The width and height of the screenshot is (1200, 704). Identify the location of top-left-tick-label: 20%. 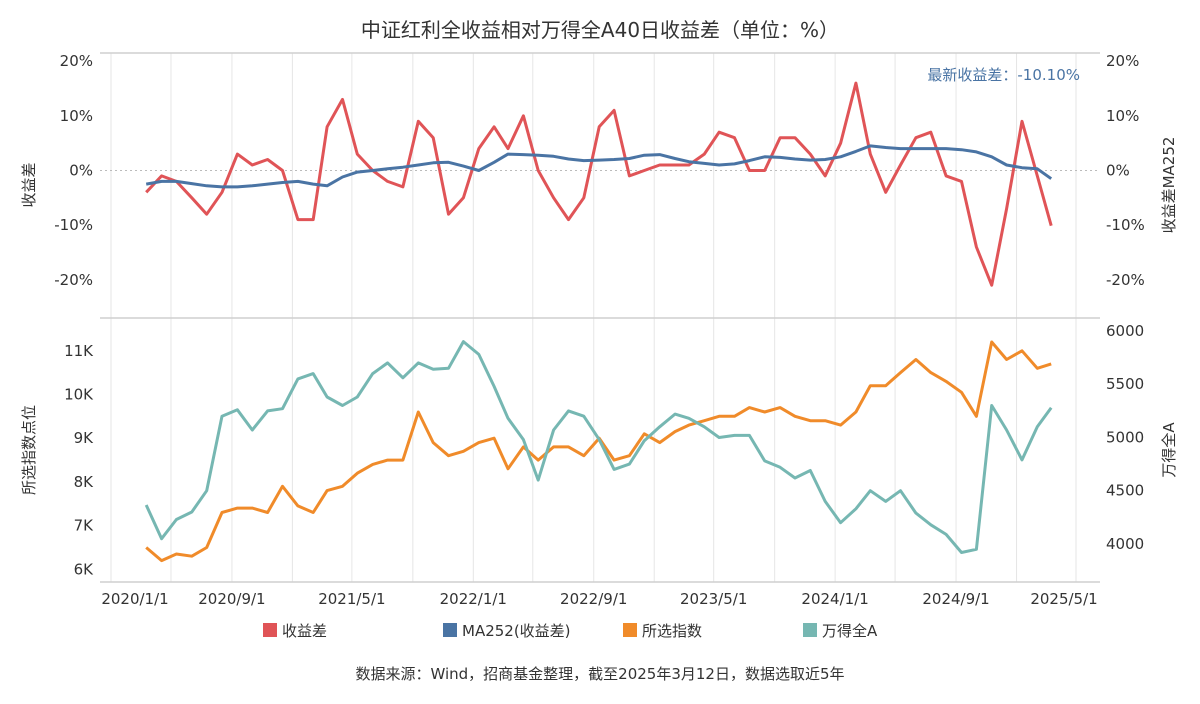
(76, 61).